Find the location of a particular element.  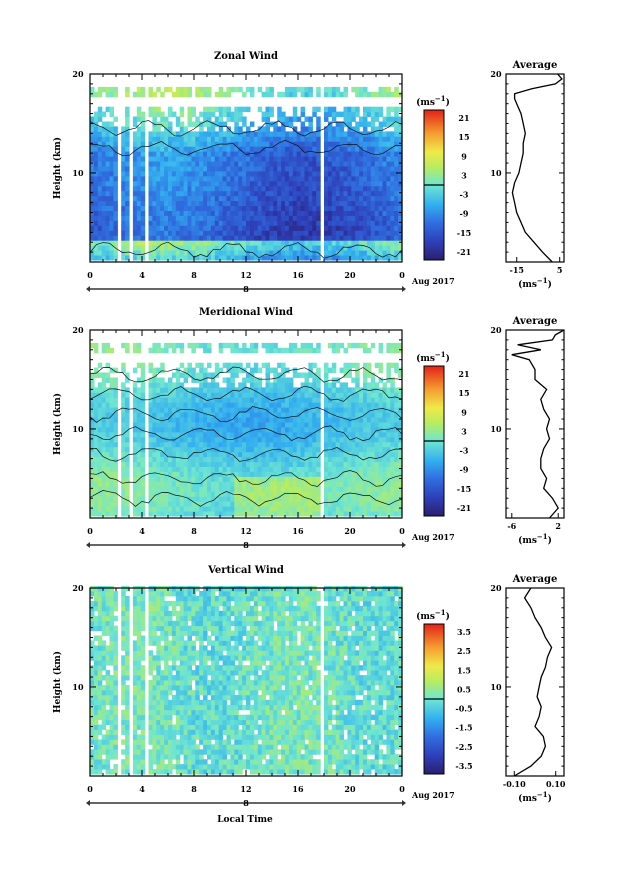

profile-x-tick-label: 5 is located at coordinates (560, 270).